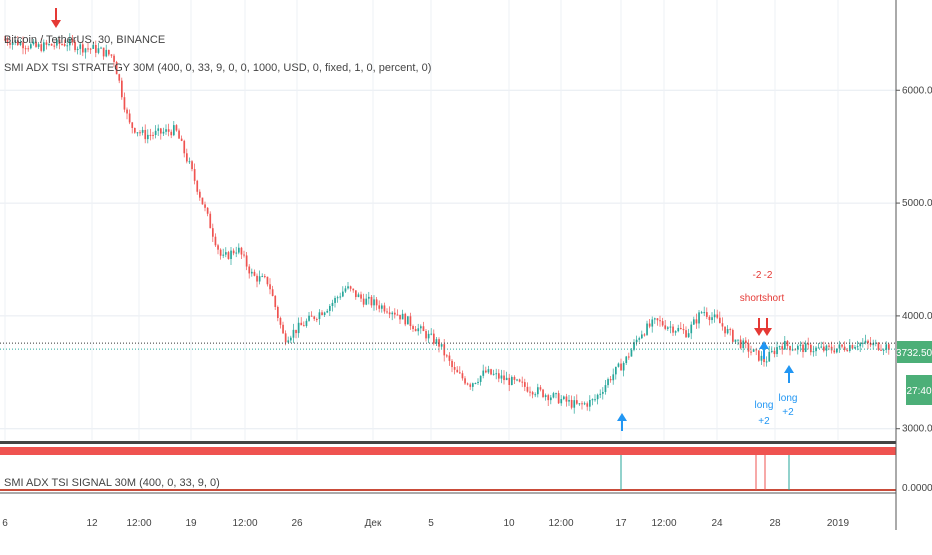  Describe the element at coordinates (914, 289) in the screenshot. I see `price-axis: 6000.00 5000.00 4000.00 3000.00 0.0000` at that location.